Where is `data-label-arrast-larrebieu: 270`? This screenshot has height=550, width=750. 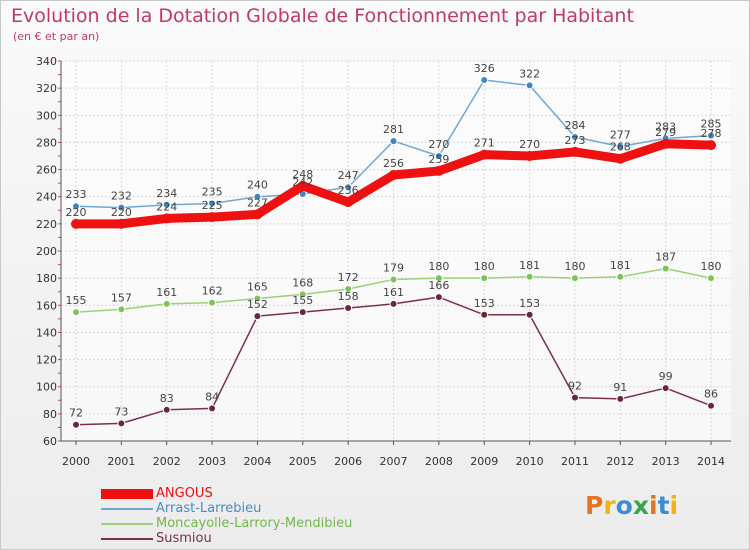 data-label-arrast-larrebieu: 270 is located at coordinates (438, 144).